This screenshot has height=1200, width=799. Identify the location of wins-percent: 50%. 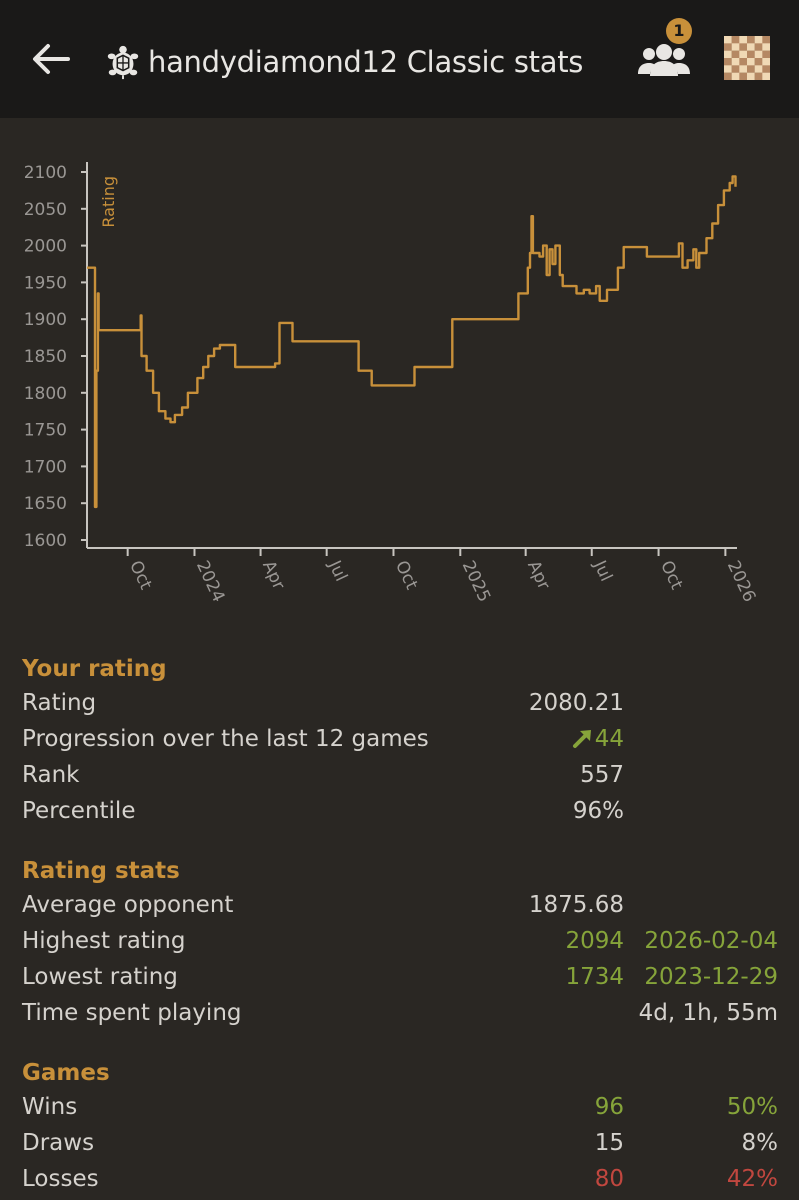
(752, 1107).